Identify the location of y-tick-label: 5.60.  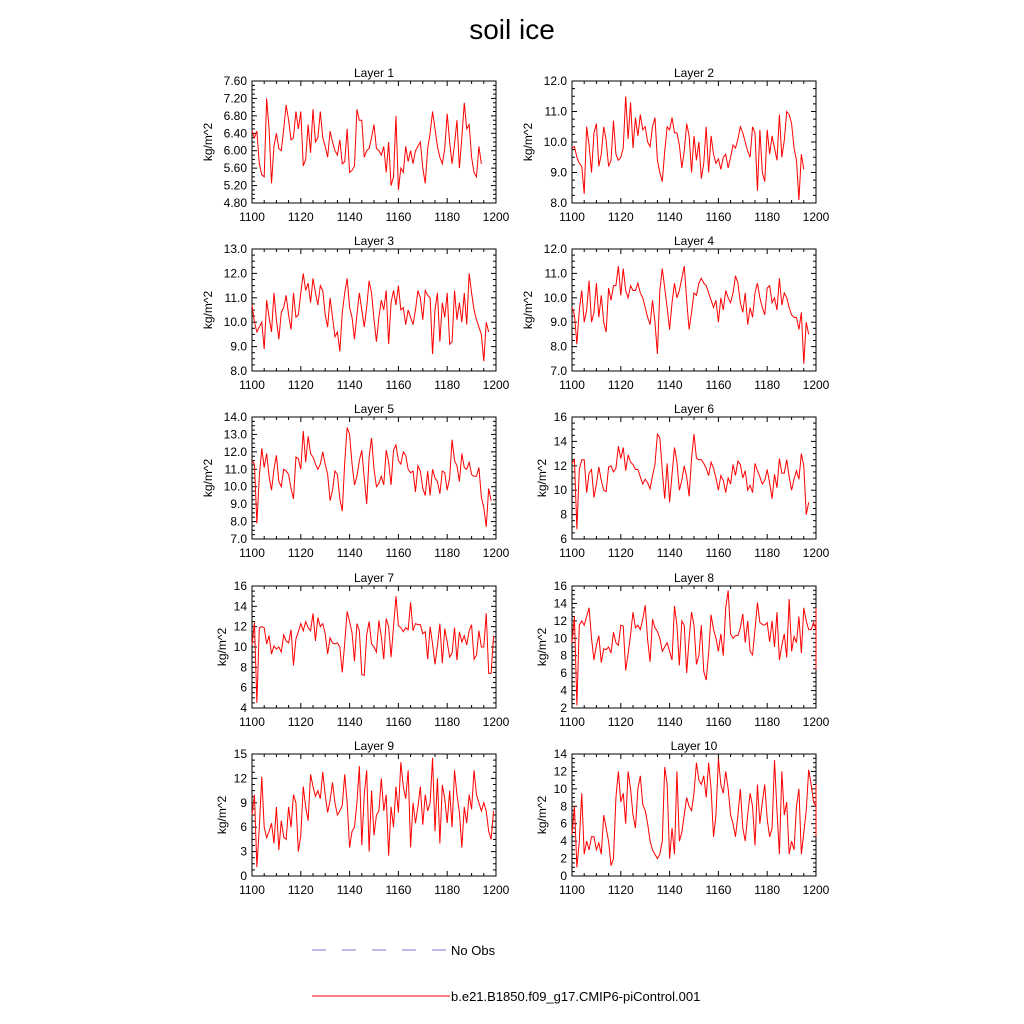
(236, 168).